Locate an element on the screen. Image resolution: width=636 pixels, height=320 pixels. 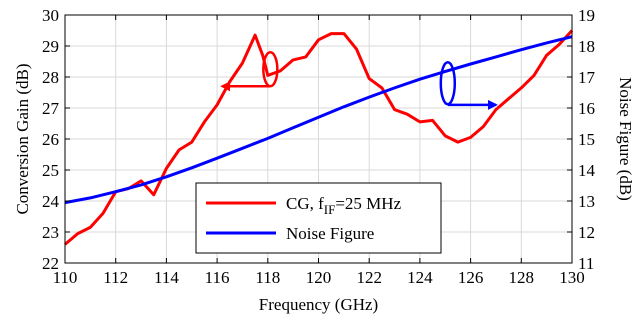
y-right-tick-label: 13 is located at coordinates (586, 201).